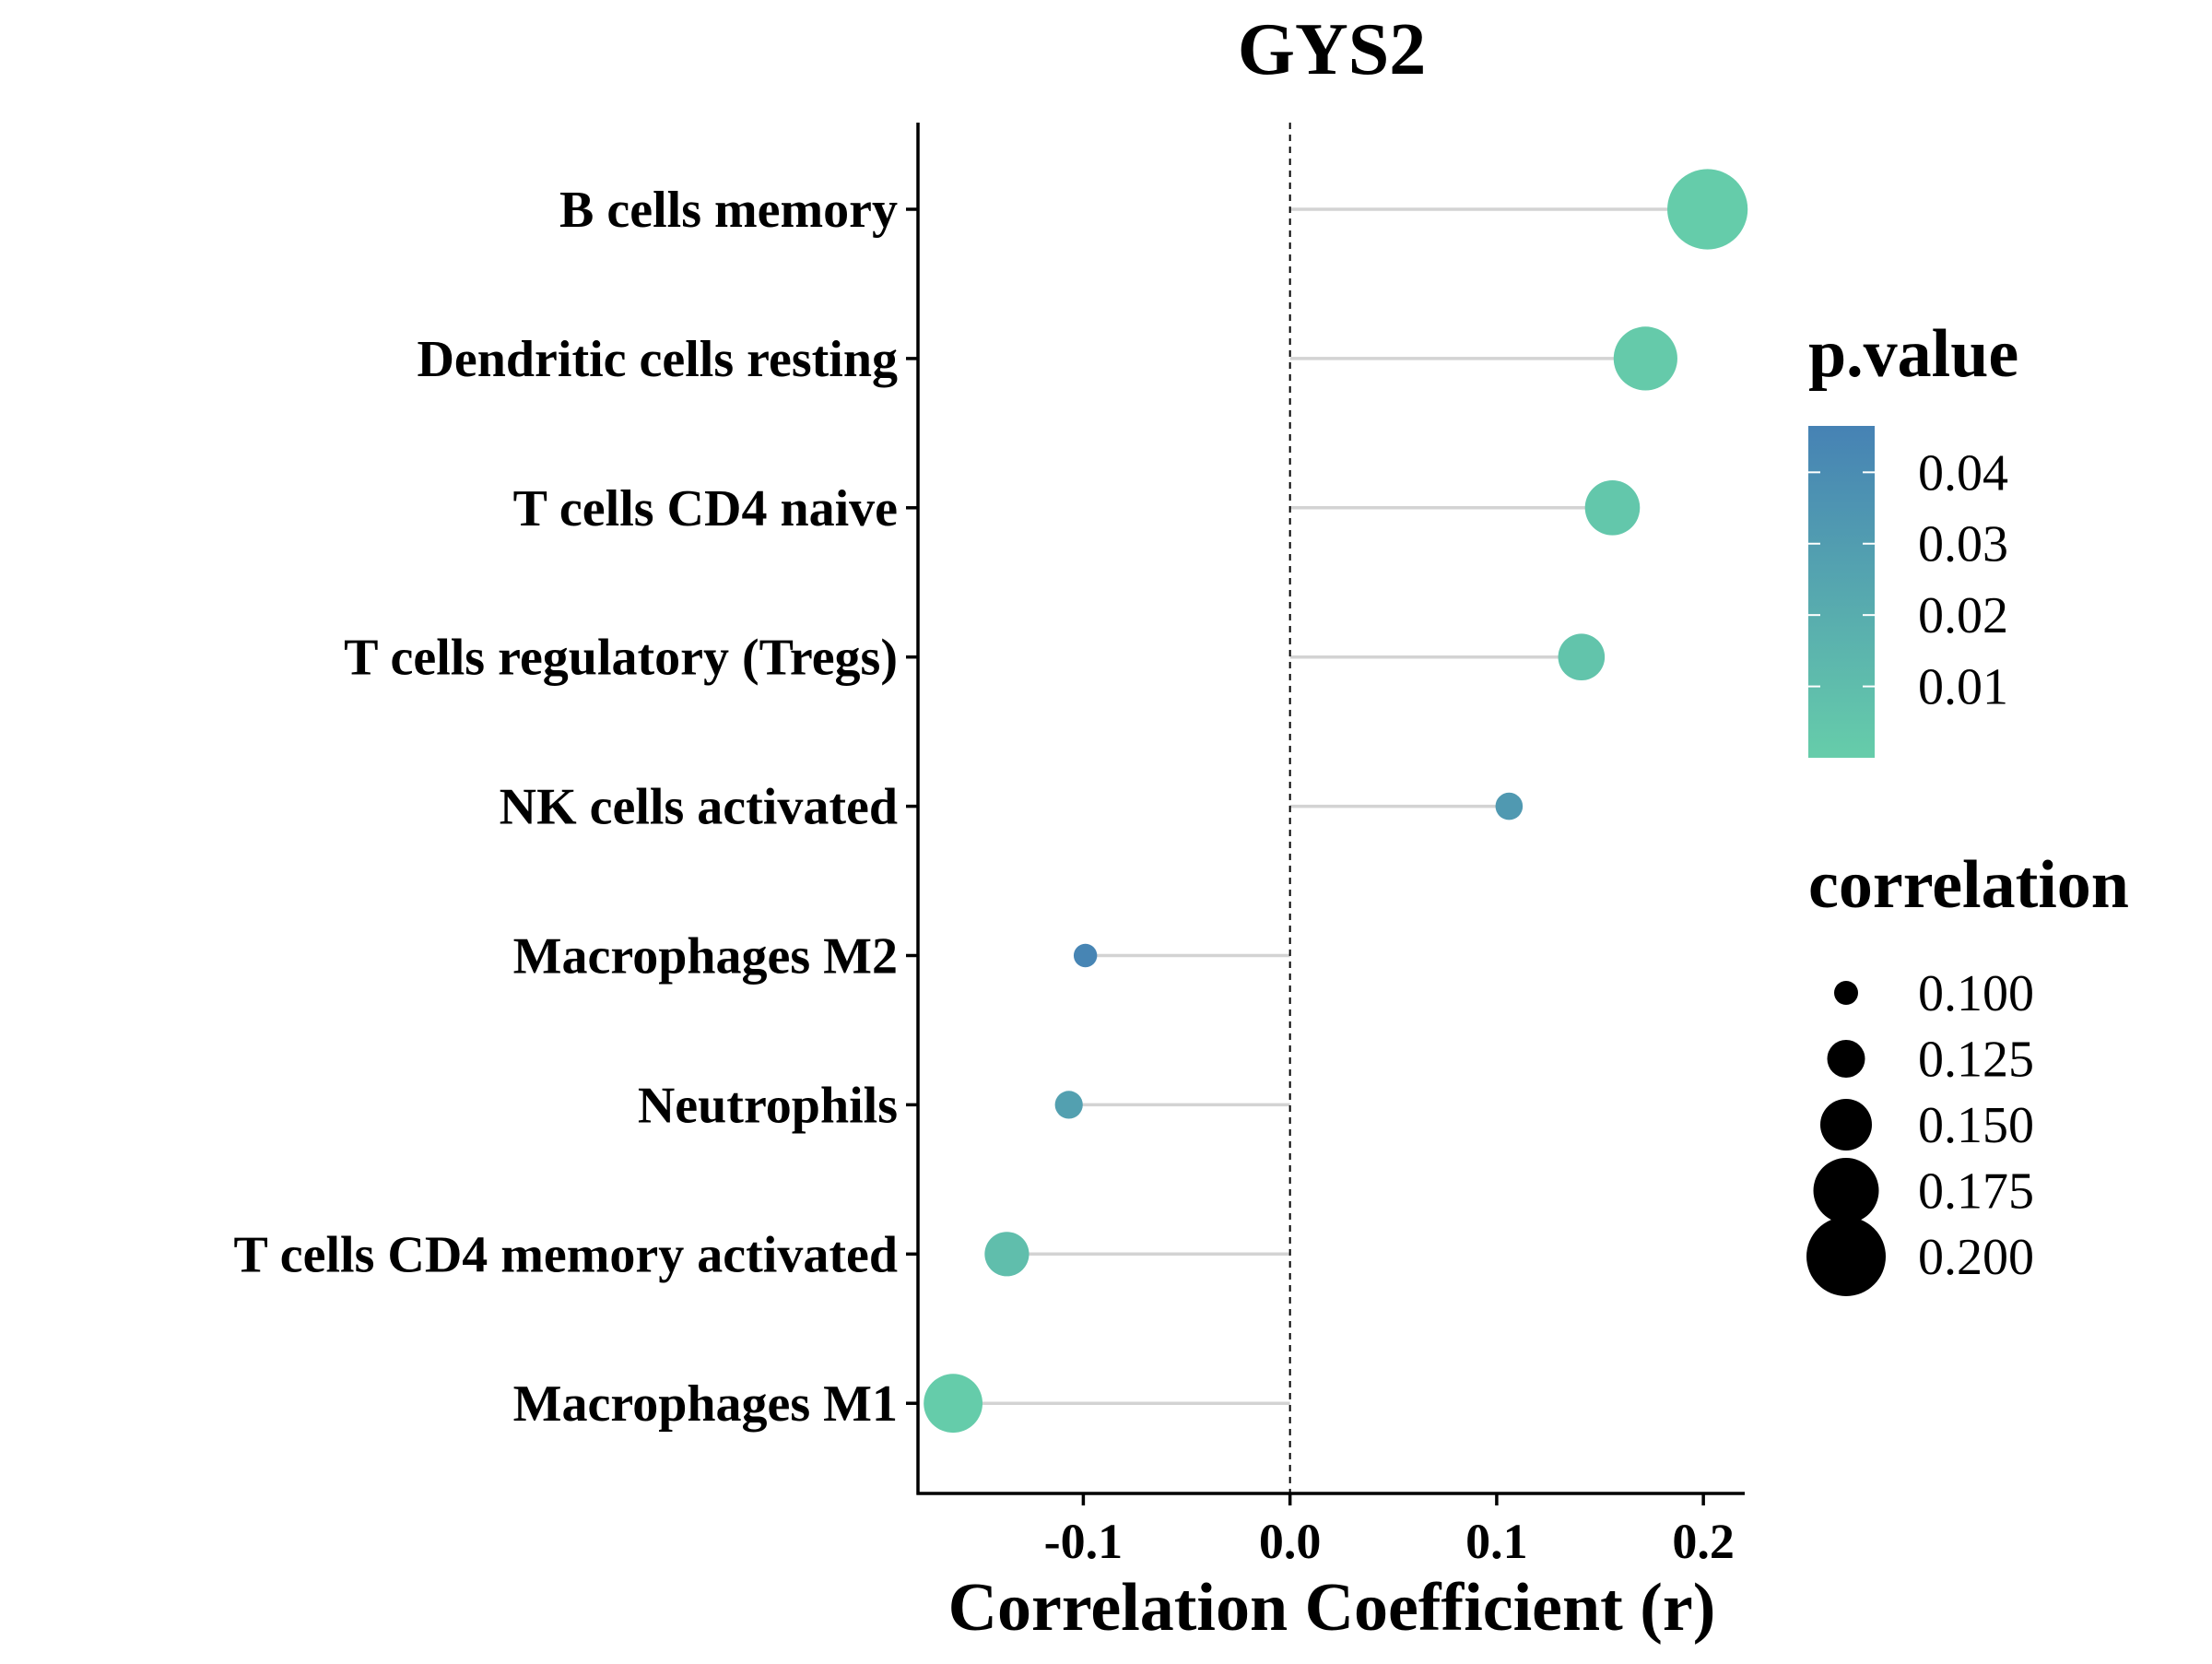 This screenshot has height=1664, width=2212. What do you see at coordinates (1976, 1060) in the screenshot?
I see `size-legend-label: 0.125` at bounding box center [1976, 1060].